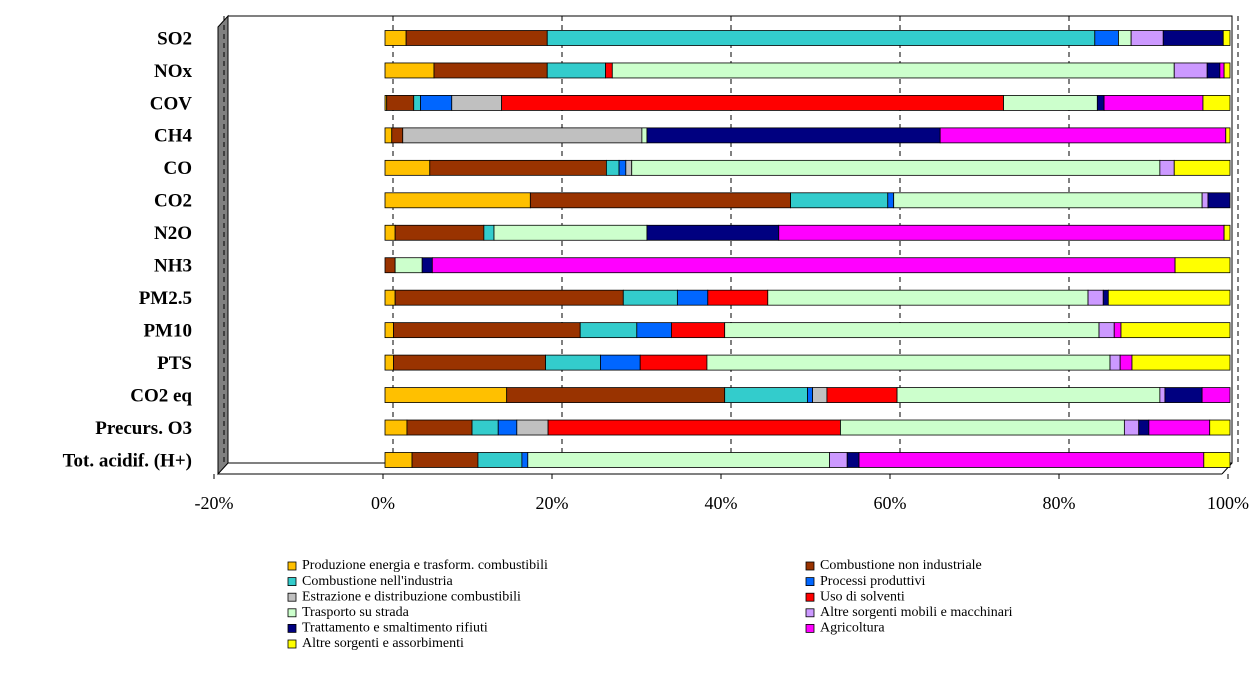  What do you see at coordinates (173, 71) in the screenshot?
I see `category-label: NOx` at bounding box center [173, 71].